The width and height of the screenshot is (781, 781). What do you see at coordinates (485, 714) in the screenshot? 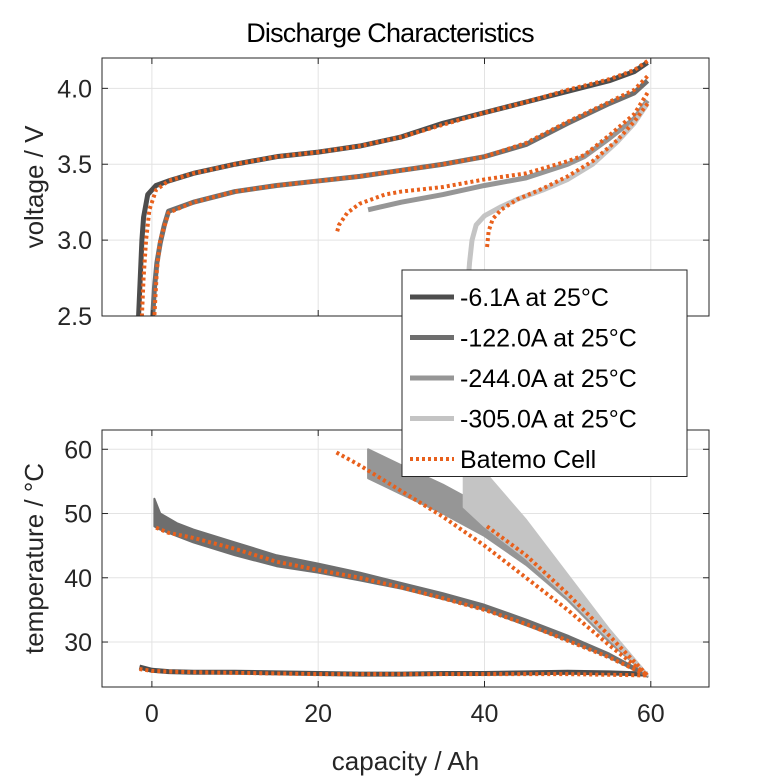
I see `temperature-xtick-label: 40` at bounding box center [485, 714].